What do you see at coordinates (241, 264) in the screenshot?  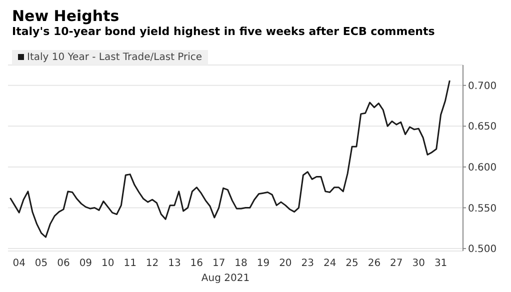 I see `x-tick-label: 18` at bounding box center [241, 264].